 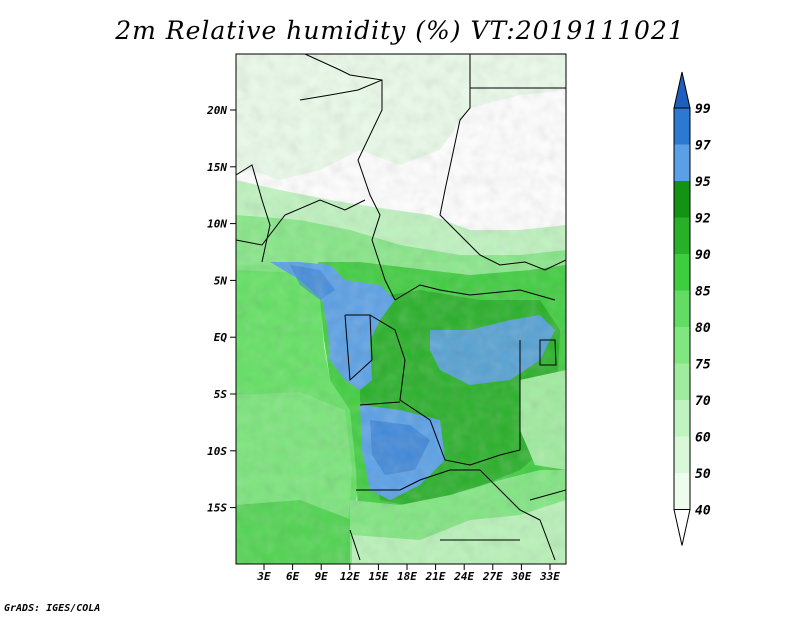 What do you see at coordinates (703, 146) in the screenshot?
I see `colorbar-label: 97` at bounding box center [703, 146].